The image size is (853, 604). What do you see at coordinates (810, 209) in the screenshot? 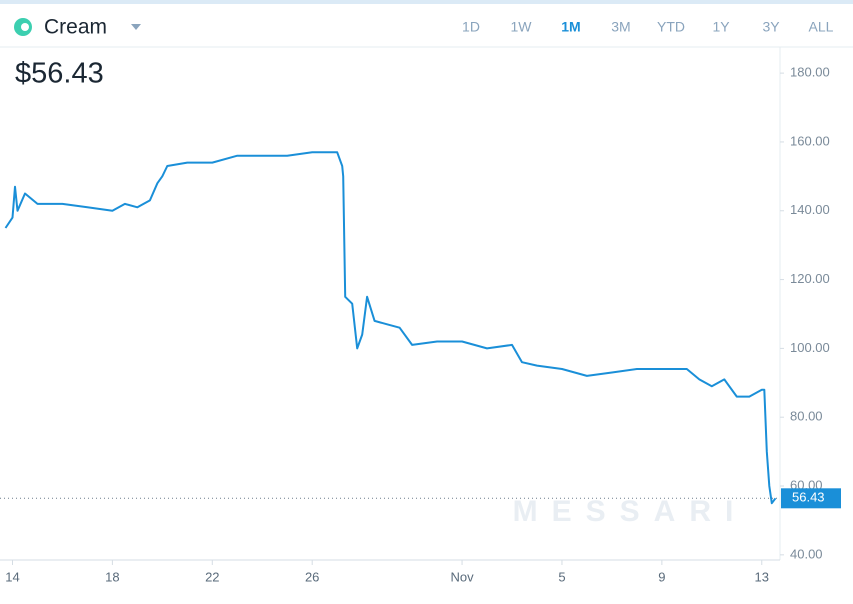
I see `y-tick-label: 140.00` at bounding box center [810, 209].